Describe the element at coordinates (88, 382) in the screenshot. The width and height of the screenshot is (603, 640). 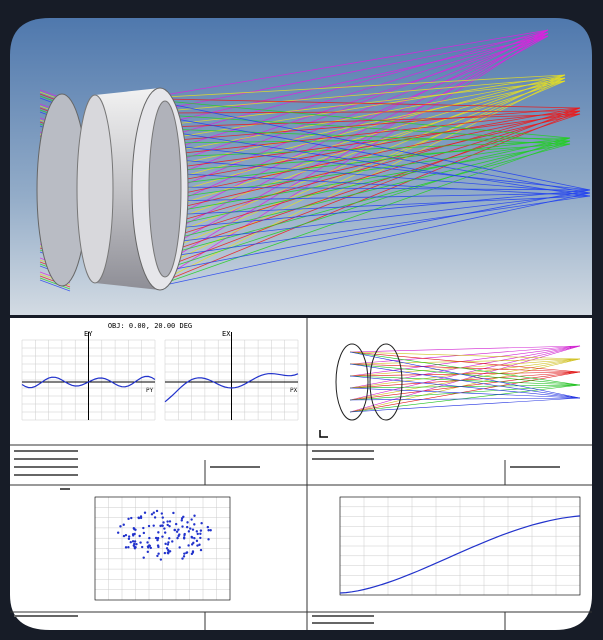
I see `fan-curve` at that location.